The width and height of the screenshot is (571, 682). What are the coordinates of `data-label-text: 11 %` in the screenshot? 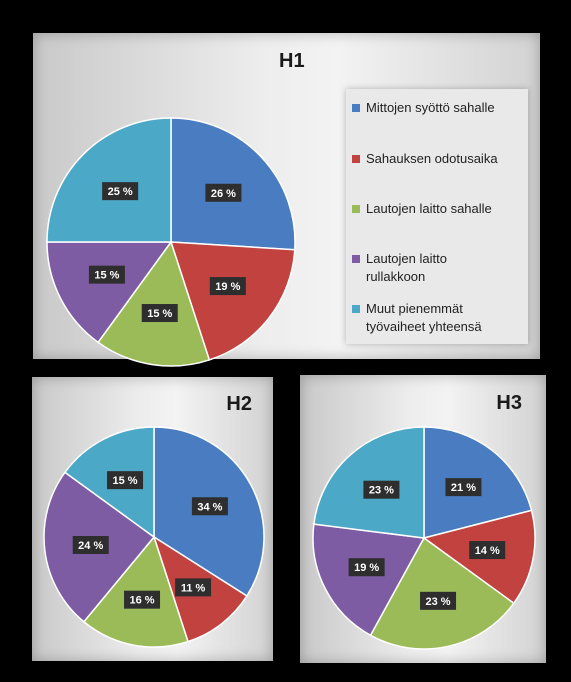 It's located at (193, 588).